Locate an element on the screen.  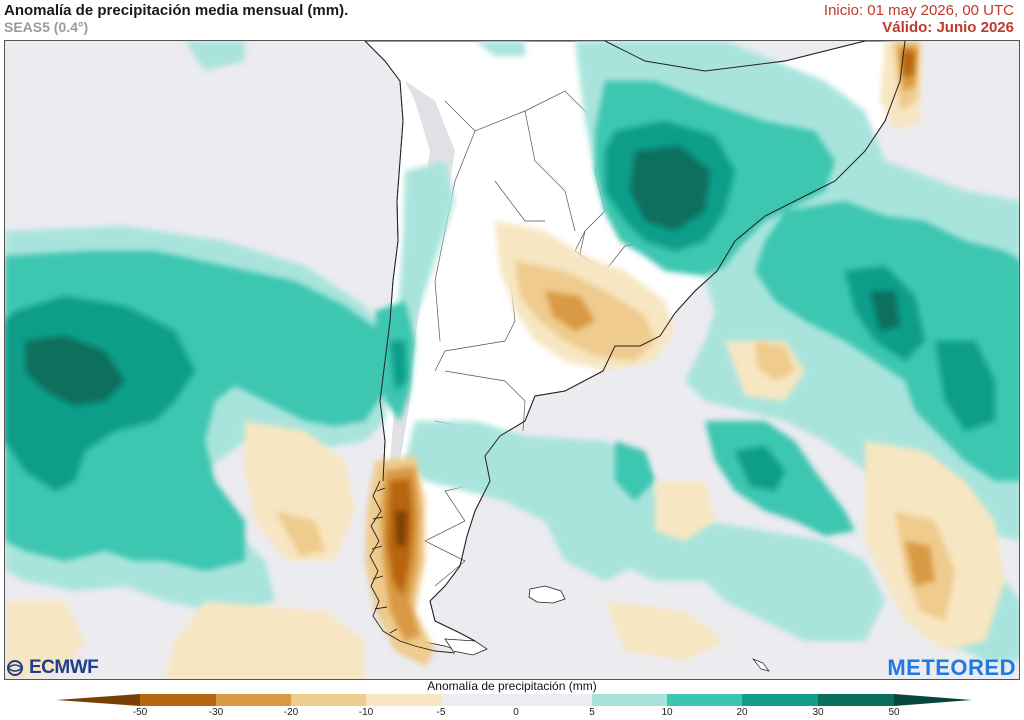
fjord-coast is located at coordinates (412, 567).